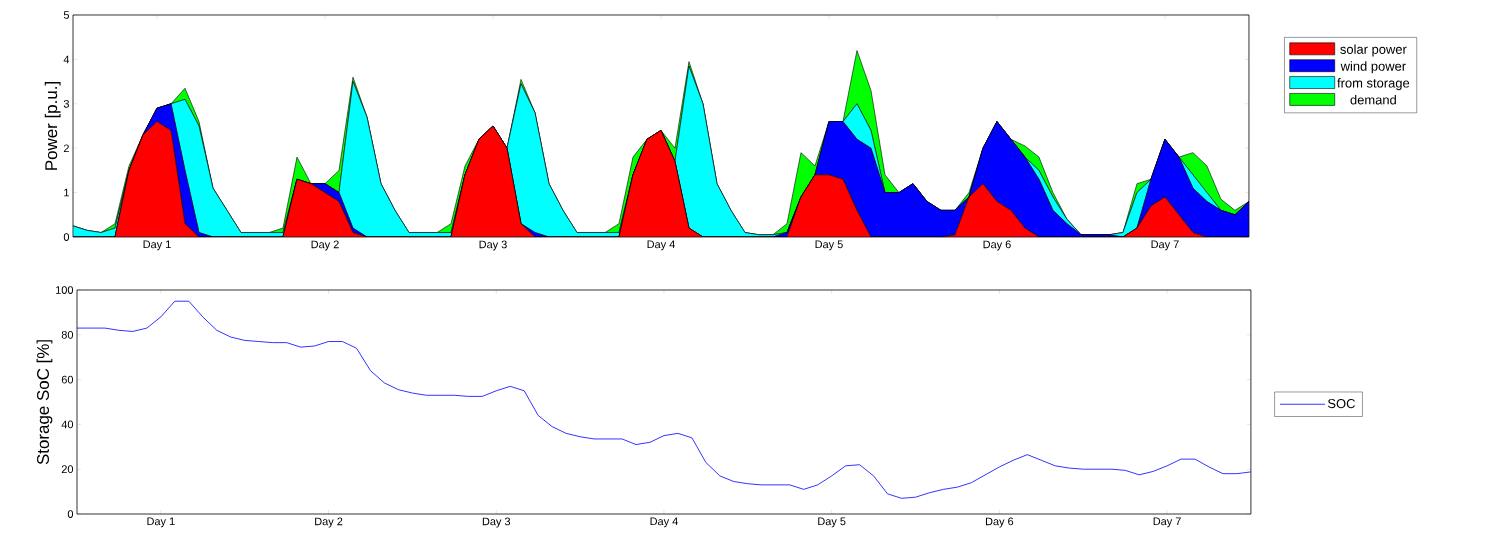 The image size is (1509, 542). Describe the element at coordinates (67, 424) in the screenshot. I see `y-tick-label: 40` at that location.